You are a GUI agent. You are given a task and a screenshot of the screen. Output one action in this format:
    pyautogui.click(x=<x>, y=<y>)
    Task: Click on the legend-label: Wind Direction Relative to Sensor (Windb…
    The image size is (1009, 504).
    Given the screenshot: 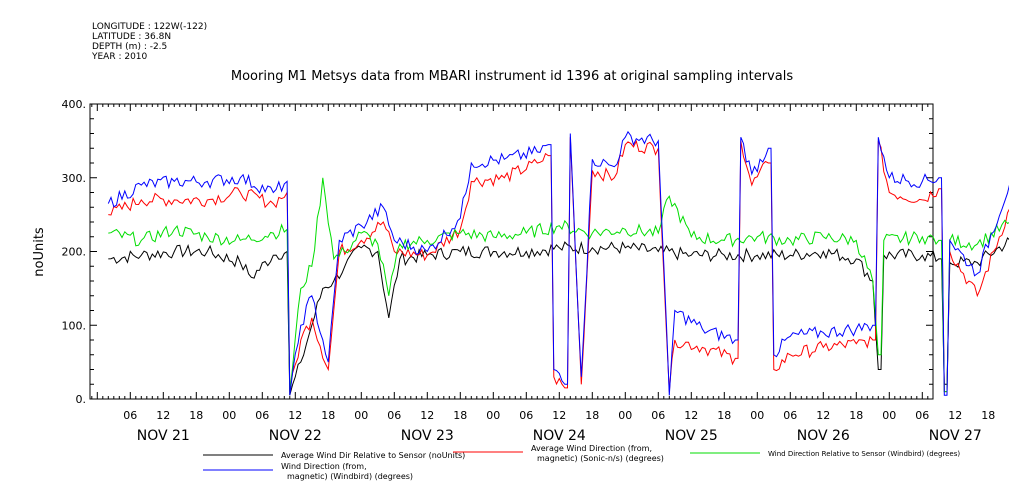 What is the action you would take?
    pyautogui.click(x=864, y=454)
    